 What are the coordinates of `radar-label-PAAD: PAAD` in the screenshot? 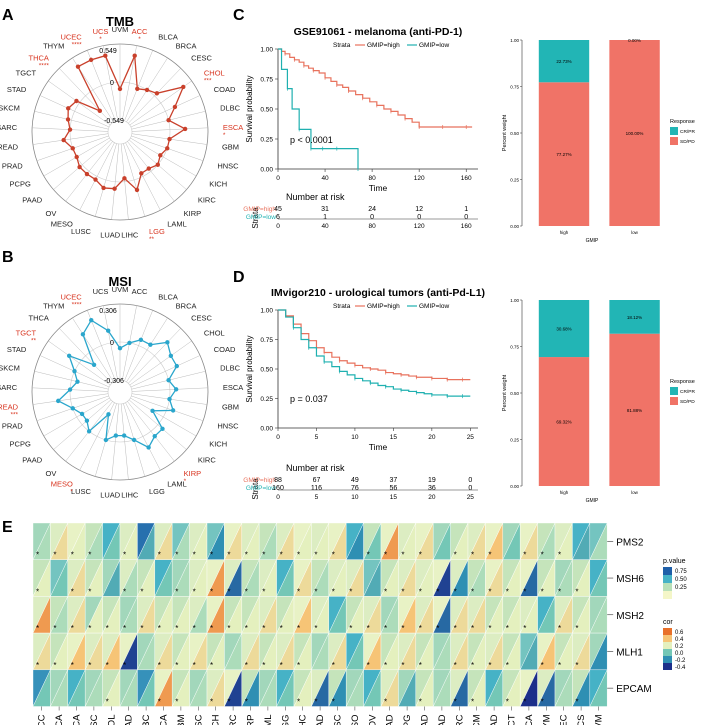 It's located at (32, 459).